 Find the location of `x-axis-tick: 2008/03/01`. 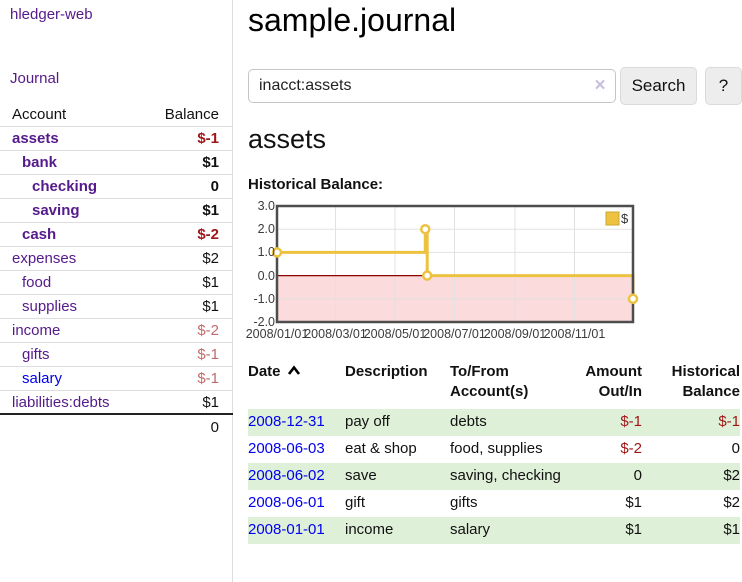

x-axis-tick: 2008/03/01 is located at coordinates (335, 334).